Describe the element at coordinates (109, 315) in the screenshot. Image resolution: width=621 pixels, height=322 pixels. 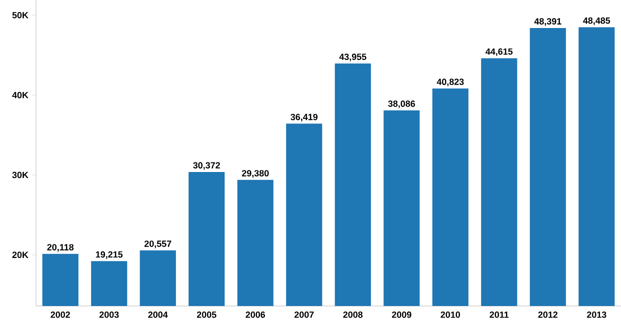
I see `x-tick-label: 2003` at that location.